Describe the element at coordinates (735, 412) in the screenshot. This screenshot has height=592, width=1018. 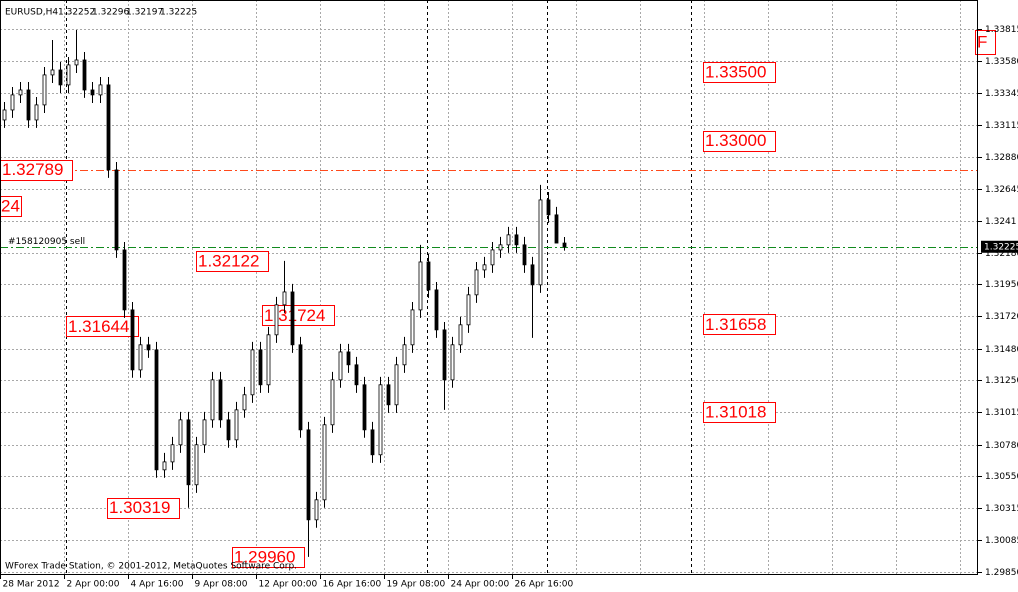
I see `annotation-label: 1.31018` at that location.